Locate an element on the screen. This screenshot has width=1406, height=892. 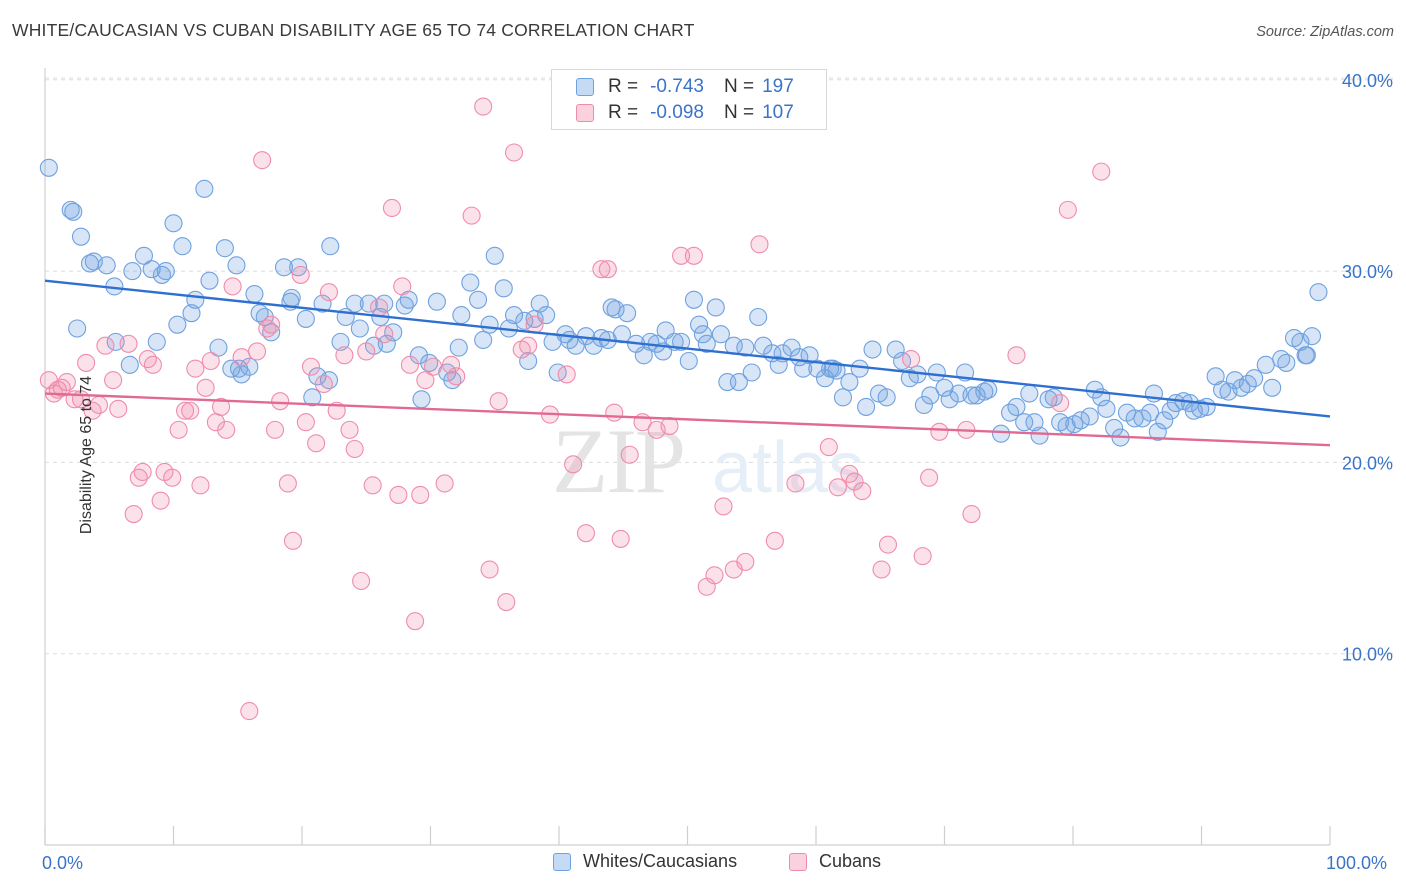
series-legend: Whites/Caucasians Cubans is located at coordinates (703, 864).